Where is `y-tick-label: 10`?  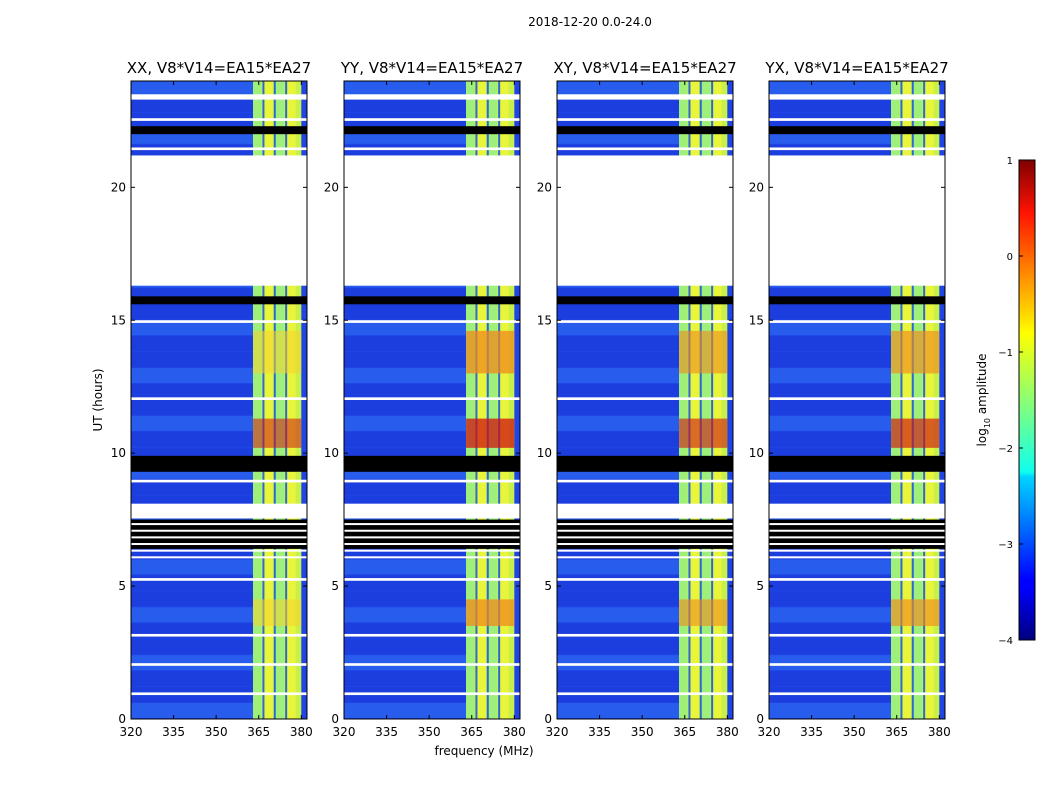 y-tick-label: 10 is located at coordinates (331, 453).